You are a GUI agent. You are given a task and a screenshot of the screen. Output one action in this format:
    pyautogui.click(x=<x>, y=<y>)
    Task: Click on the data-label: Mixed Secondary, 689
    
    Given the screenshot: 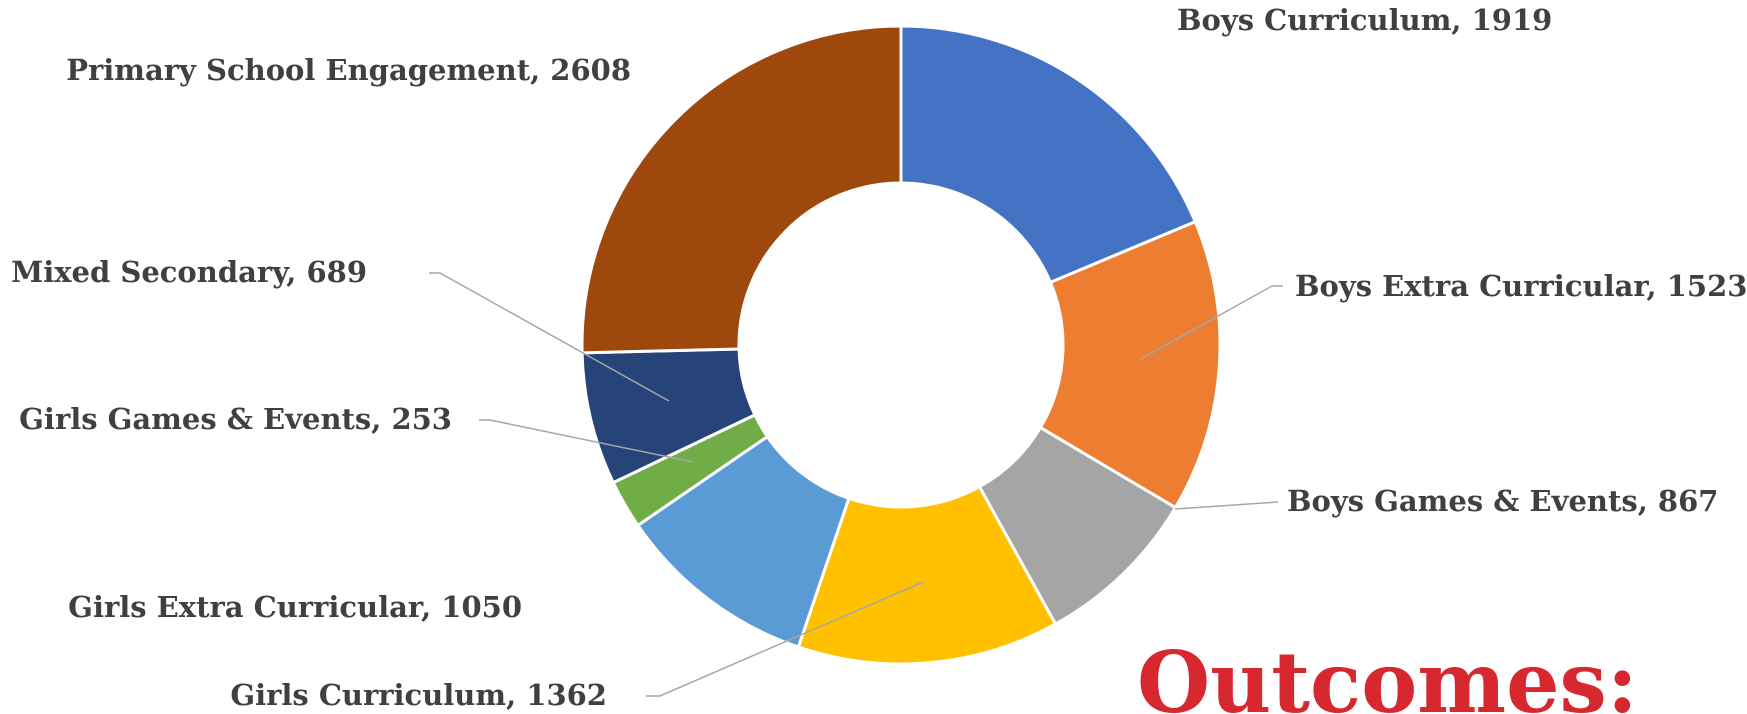 What is the action you would take?
    pyautogui.click(x=189, y=272)
    